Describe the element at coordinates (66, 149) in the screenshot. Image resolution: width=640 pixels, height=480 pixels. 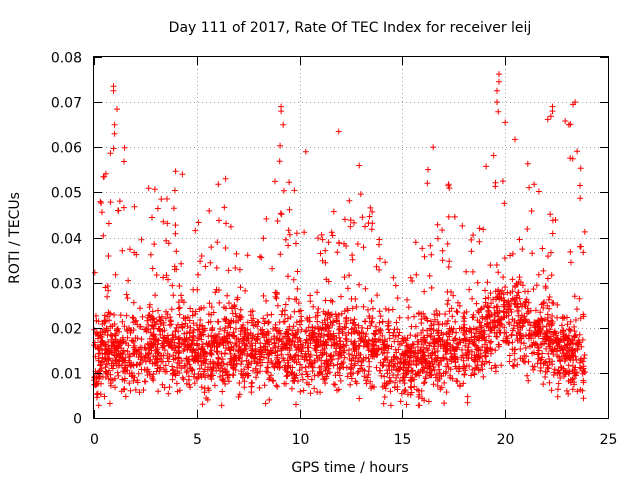
I see `y-tick-label: 0.06` at that location.